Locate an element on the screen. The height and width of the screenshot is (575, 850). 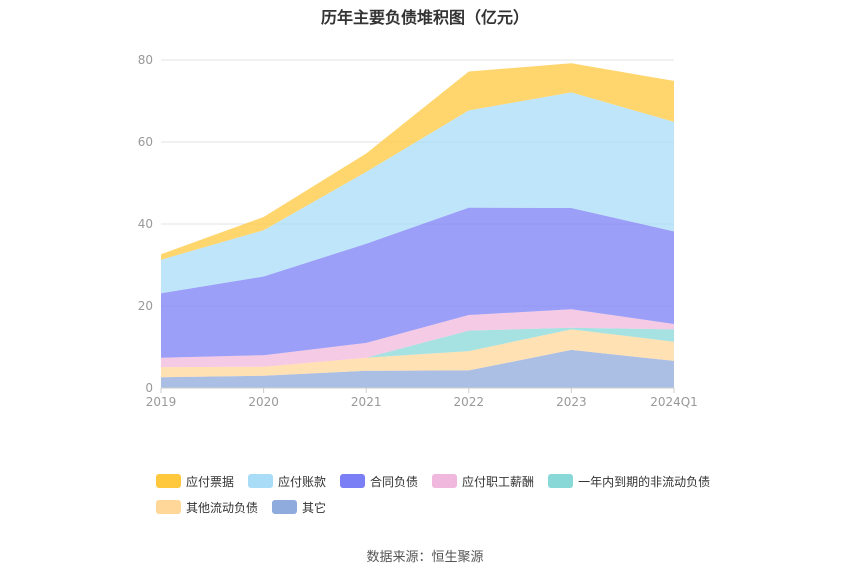
x-tick-label: 2023 is located at coordinates (571, 402).